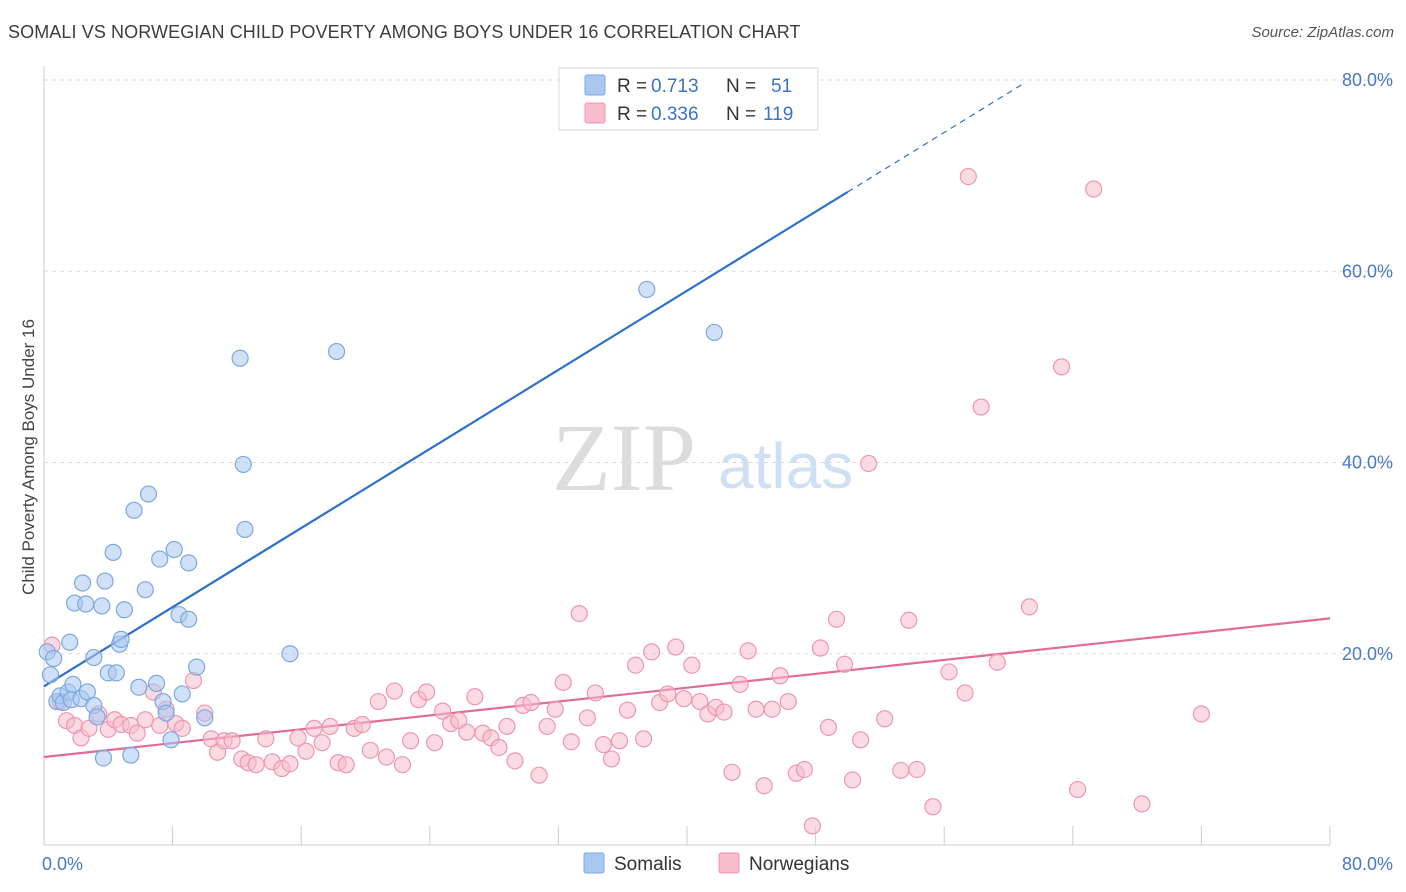  Describe the element at coordinates (781, 86) in the screenshot. I see `legend-n-value-somalis: 51` at that location.